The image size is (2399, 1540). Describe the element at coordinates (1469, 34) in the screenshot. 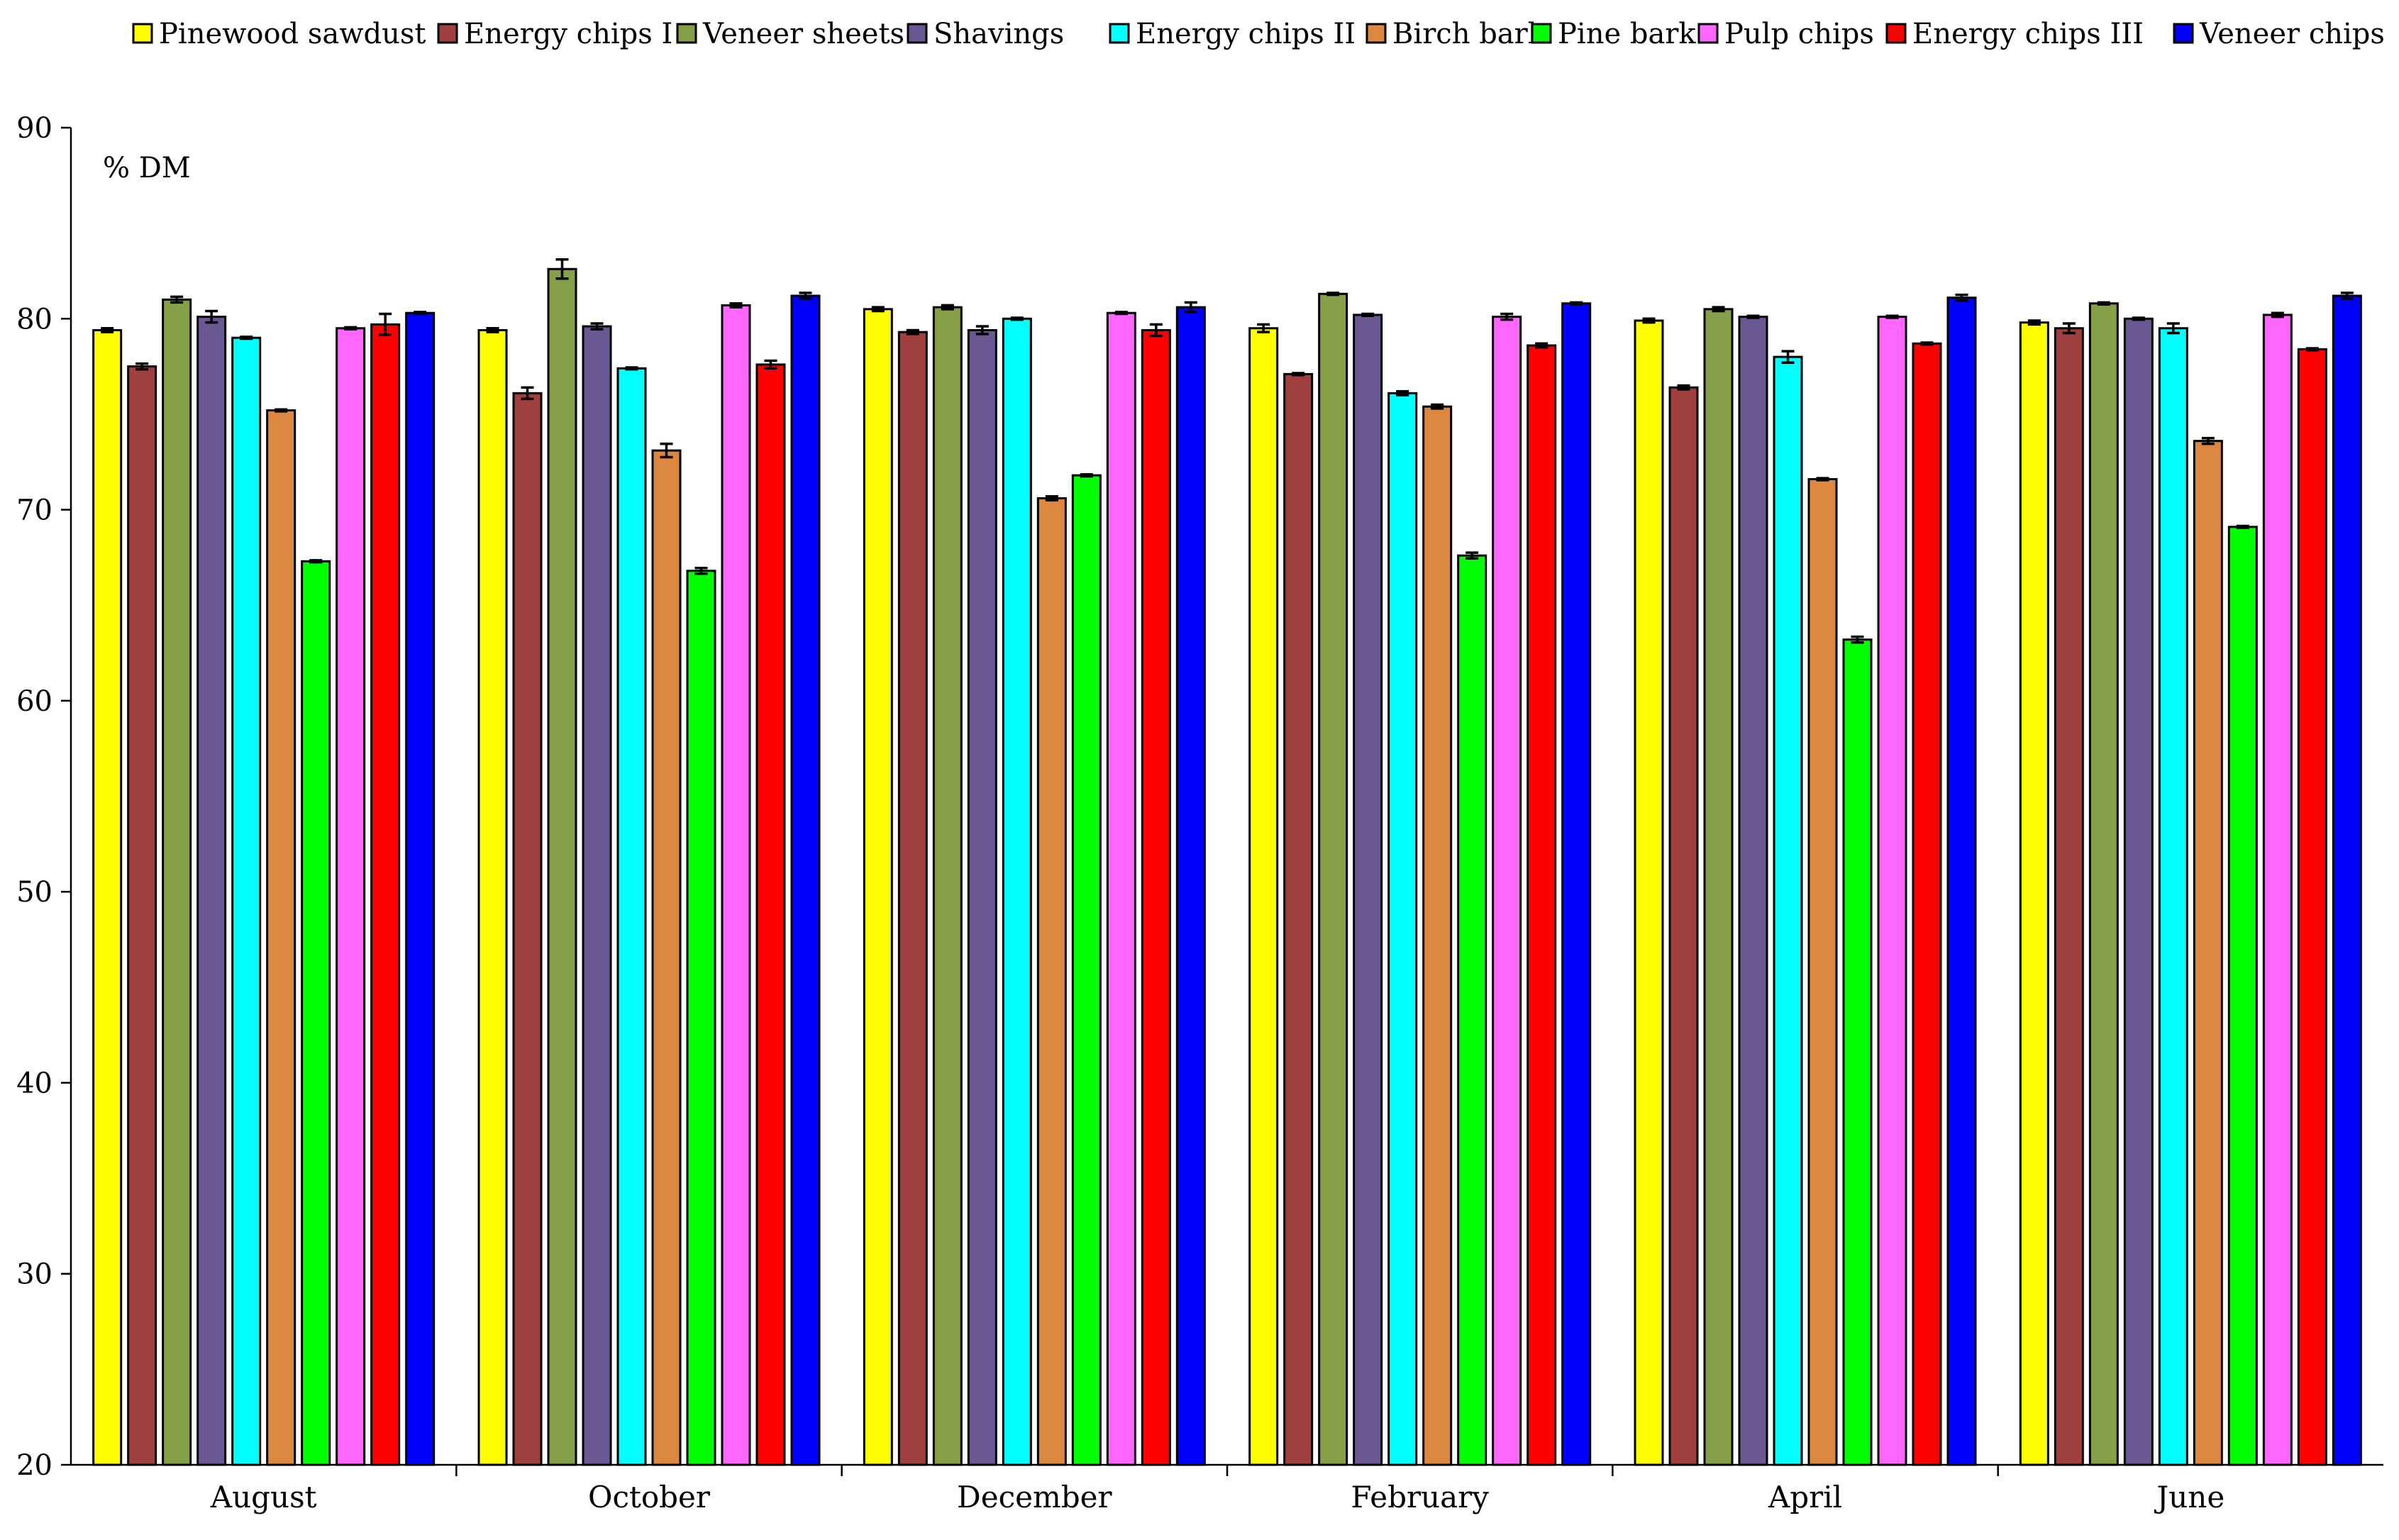

I see `legend-label-birch-bark: Birch bark` at that location.